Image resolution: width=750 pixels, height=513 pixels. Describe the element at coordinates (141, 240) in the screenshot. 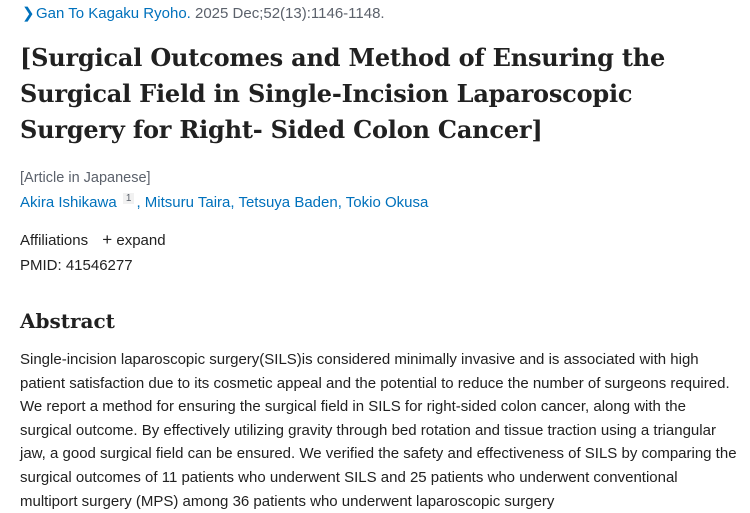

I see `expand-label: expand` at that location.